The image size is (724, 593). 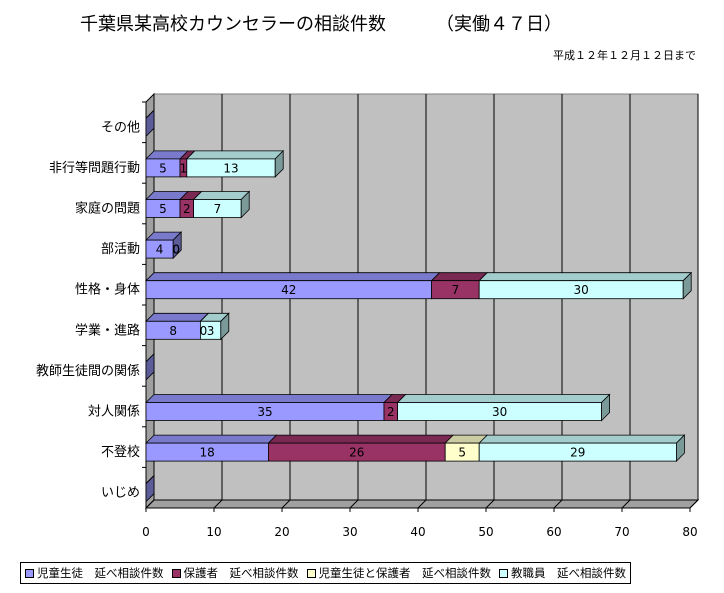 I want to click on legend-label: 教職員 延べ相談件数, so click(x=568, y=573).